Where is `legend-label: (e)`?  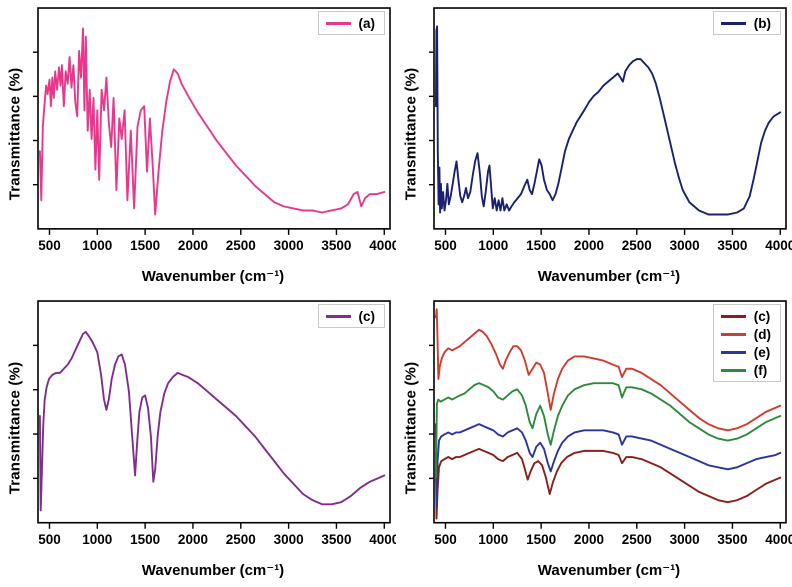 legend-label: (e) is located at coordinates (762, 352).